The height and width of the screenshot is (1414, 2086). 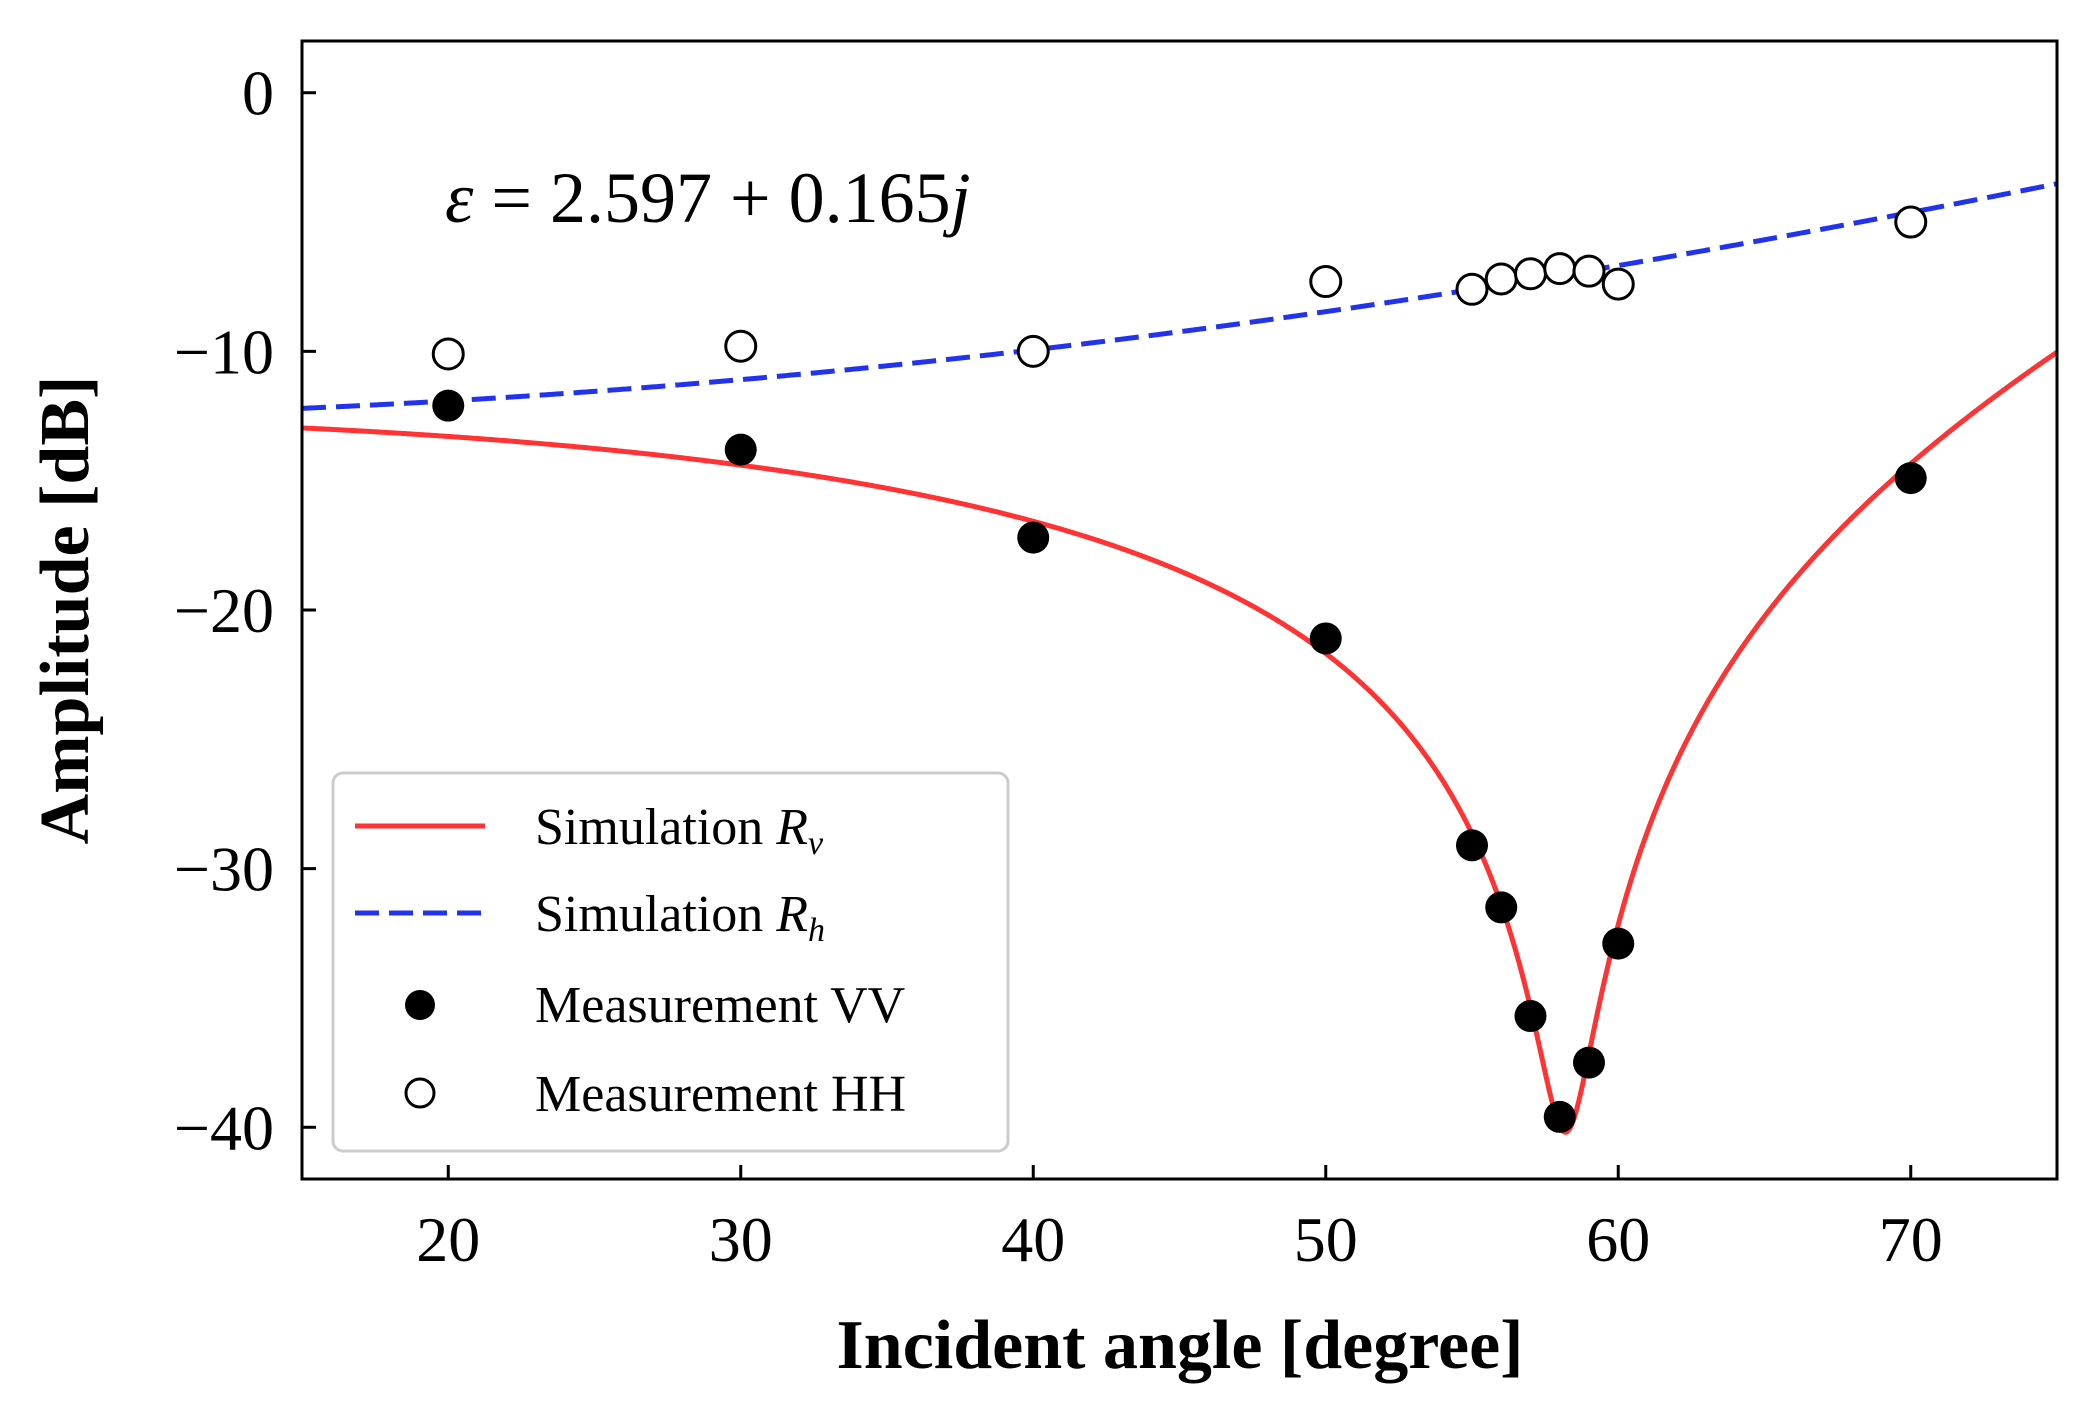 What do you see at coordinates (65, 610) in the screenshot?
I see `y-axis-title: Amplitude [dB]` at bounding box center [65, 610].